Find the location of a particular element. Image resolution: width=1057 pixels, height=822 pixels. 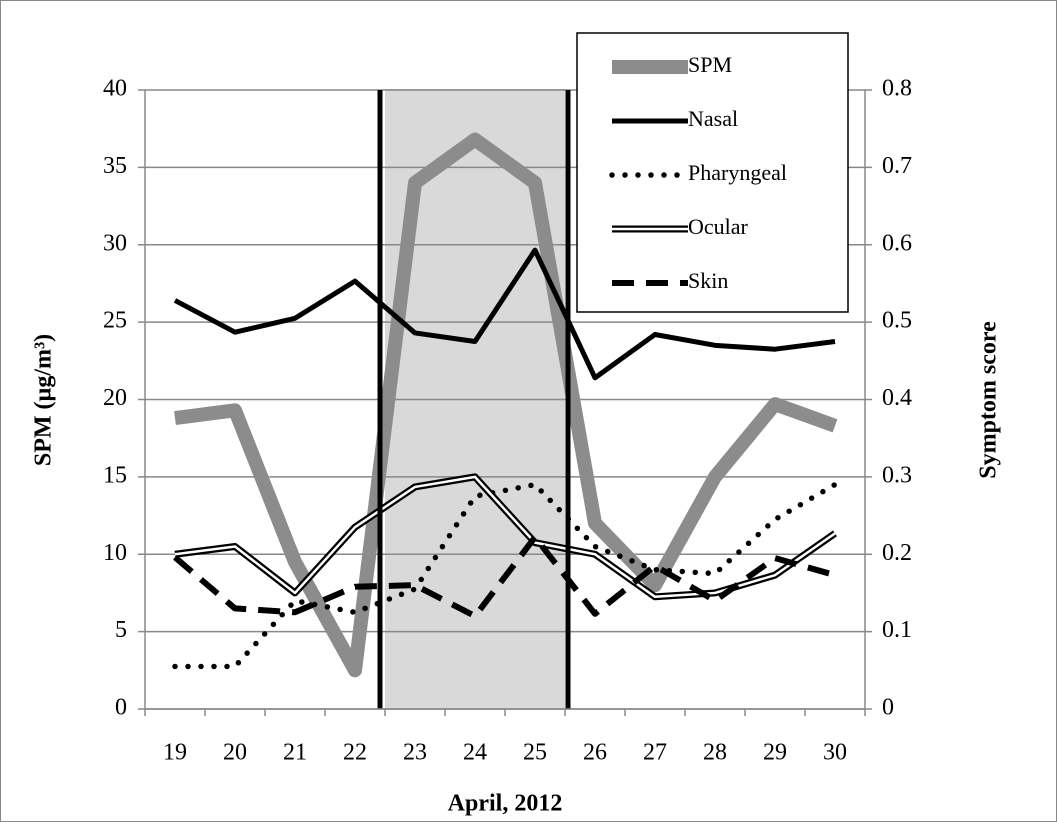

x-tick-label: 29 is located at coordinates (775, 753).